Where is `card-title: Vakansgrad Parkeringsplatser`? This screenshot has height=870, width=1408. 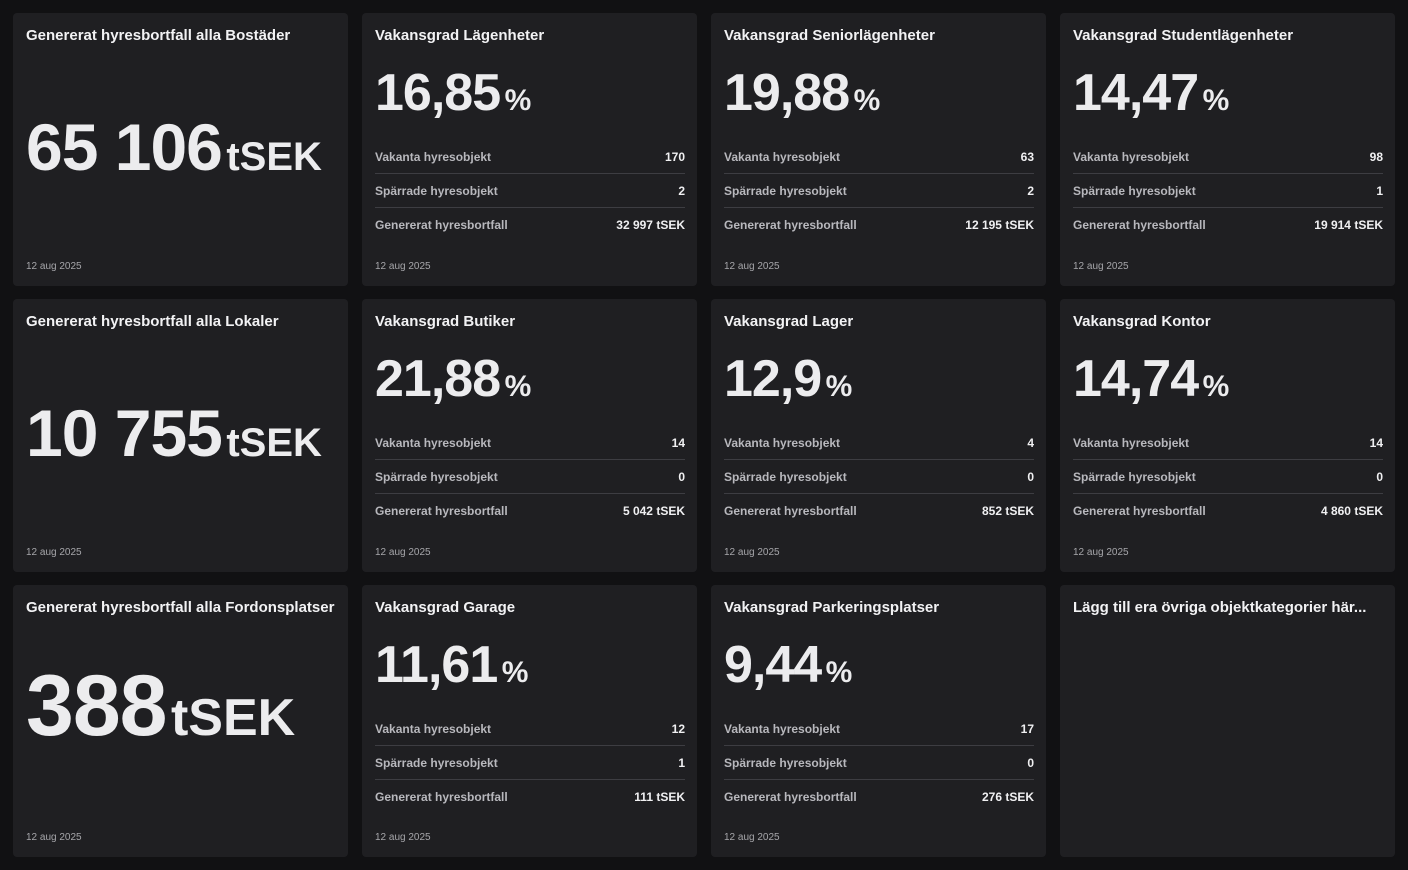
card-title: Vakansgrad Parkeringsplatser is located at coordinates (832, 607).